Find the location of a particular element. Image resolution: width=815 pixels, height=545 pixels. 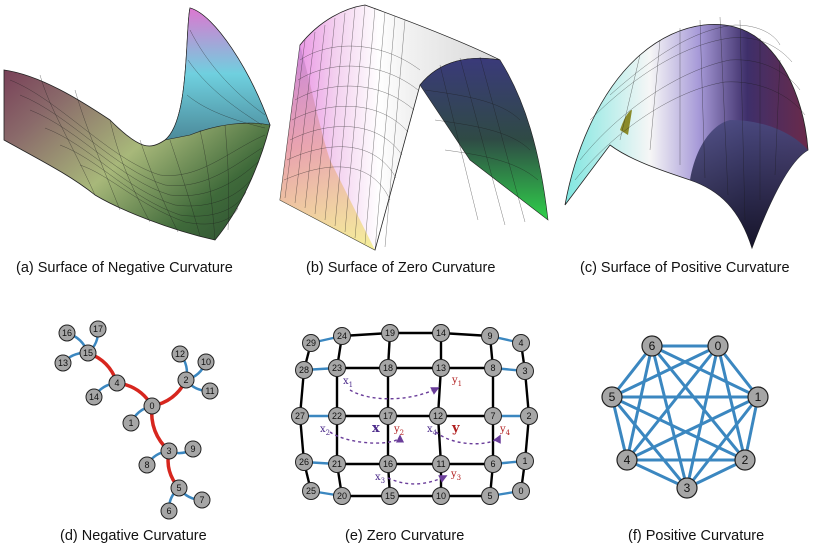

label-x3: x3 is located at coordinates (380, 478).